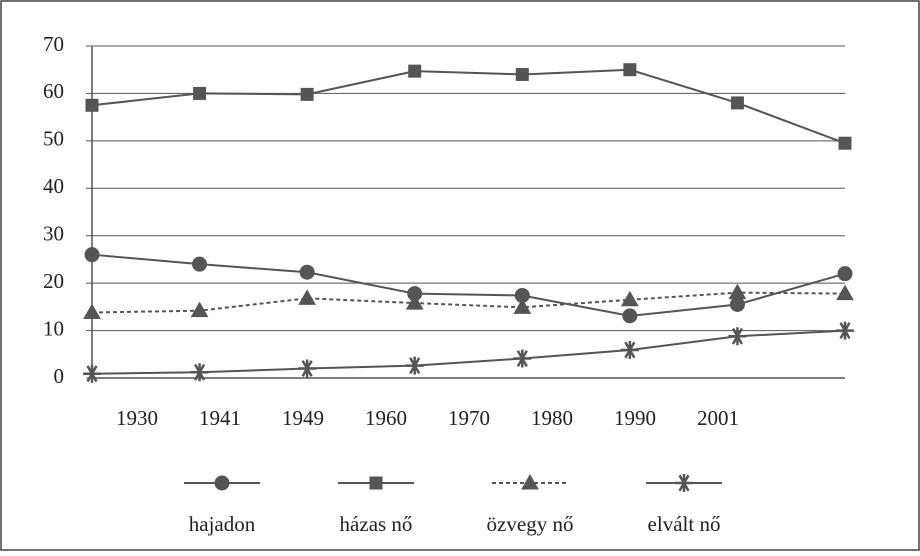 The image size is (920, 556). I want to click on x-tick-label: 1949, so click(303, 418).